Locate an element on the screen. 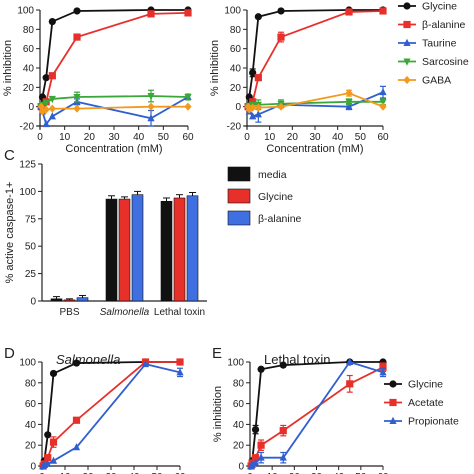  panel-d-x-tick-label: 50 is located at coordinates (157, 473).